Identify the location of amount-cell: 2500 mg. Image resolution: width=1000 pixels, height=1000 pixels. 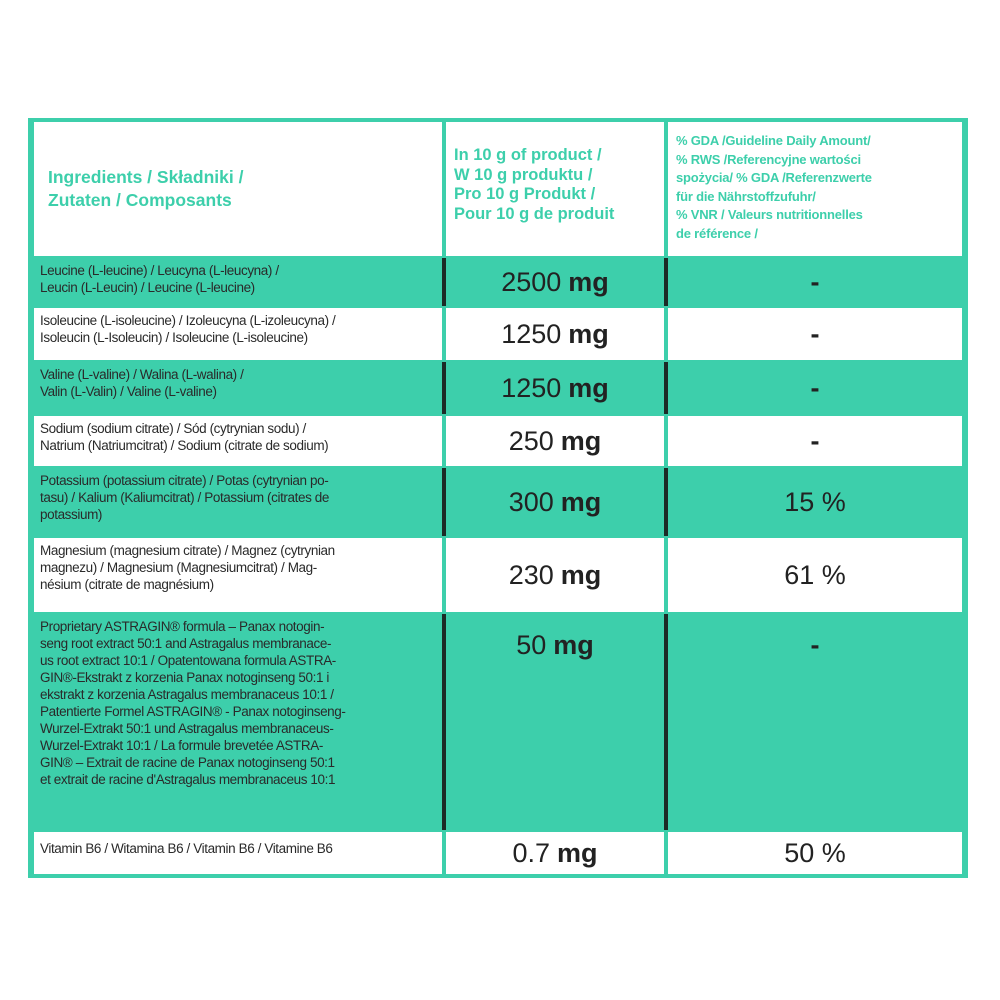
(555, 282).